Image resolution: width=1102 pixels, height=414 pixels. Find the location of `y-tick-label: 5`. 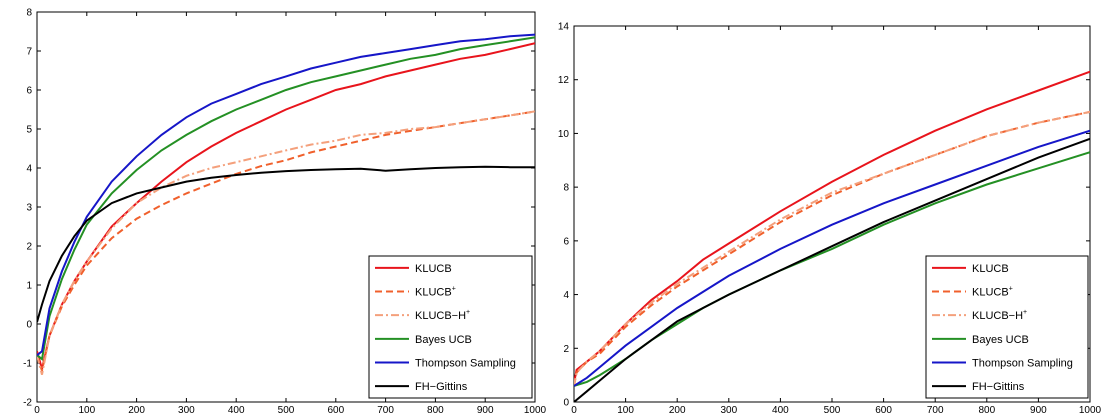

y-tick-label: 5 is located at coordinates (29, 130).